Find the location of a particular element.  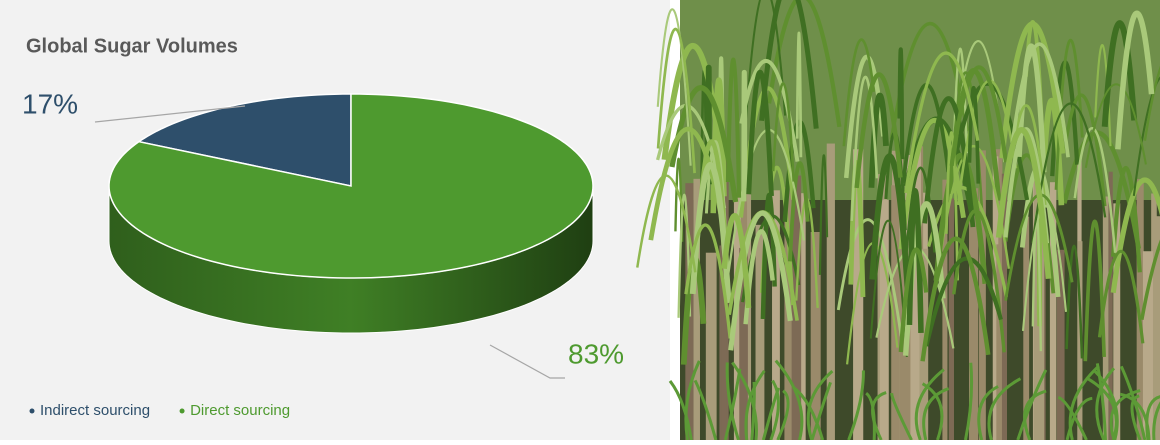

data-label: 83% is located at coordinates (596, 353).